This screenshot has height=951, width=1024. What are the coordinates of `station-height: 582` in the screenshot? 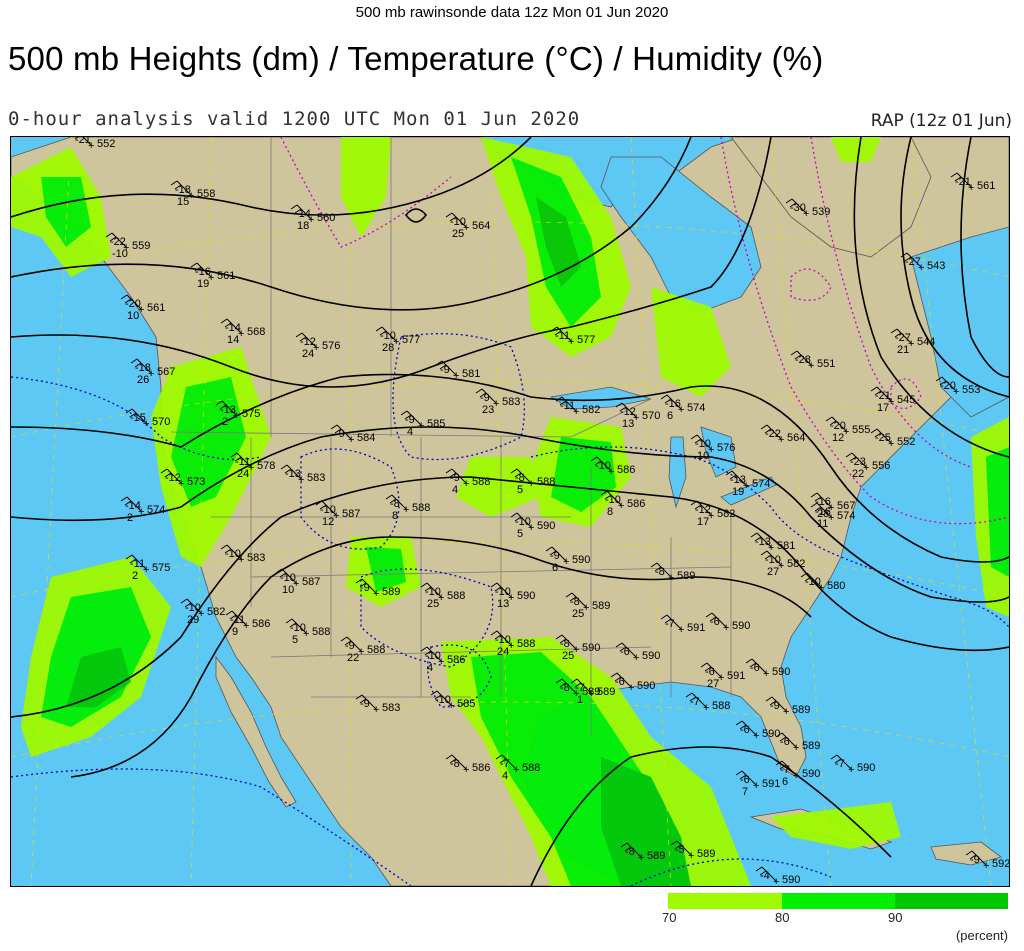 It's located at (726, 514).